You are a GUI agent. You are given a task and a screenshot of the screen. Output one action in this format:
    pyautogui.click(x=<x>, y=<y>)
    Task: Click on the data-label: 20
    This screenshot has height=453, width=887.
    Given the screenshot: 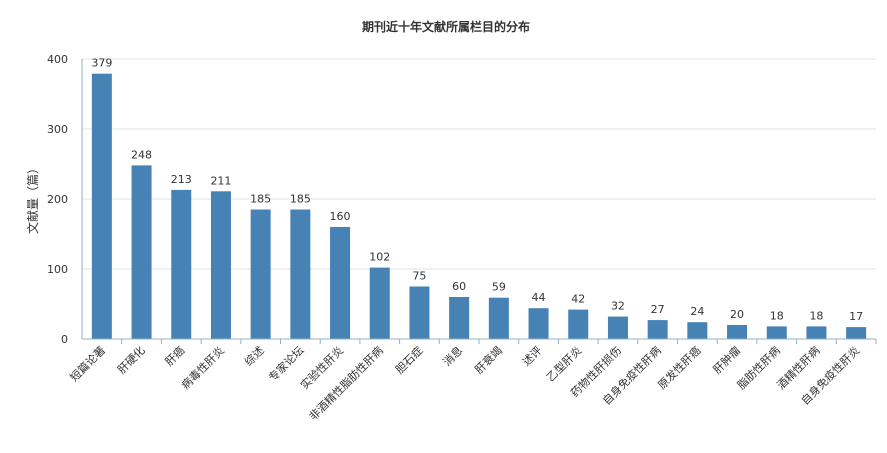 What is the action you would take?
    pyautogui.click(x=737, y=314)
    